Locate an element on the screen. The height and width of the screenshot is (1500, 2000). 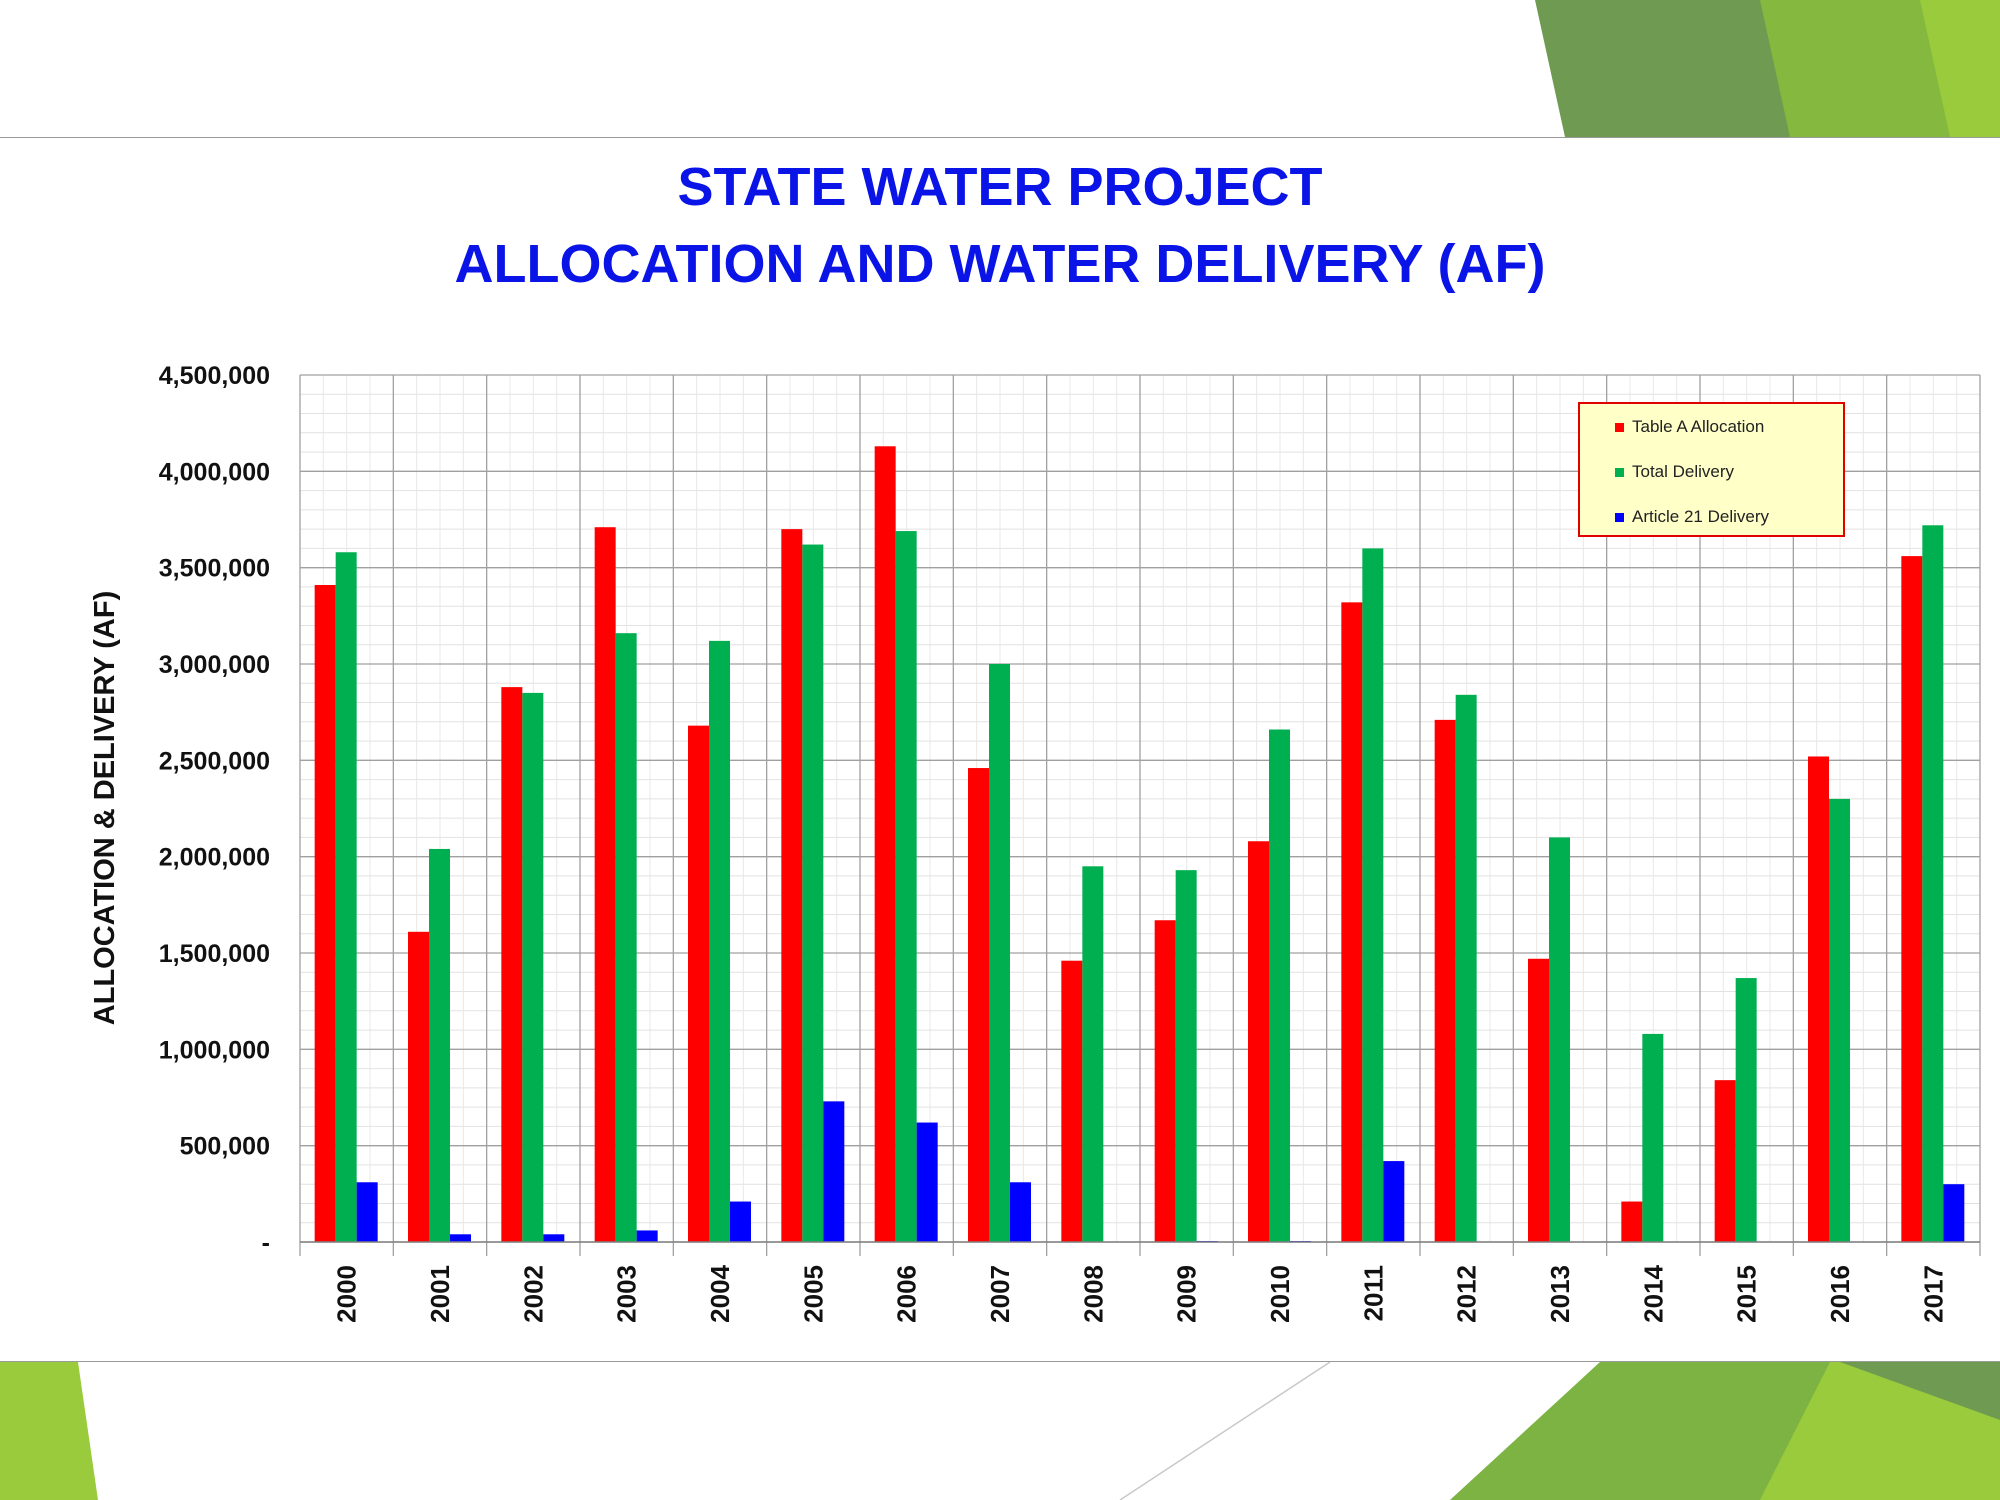
x-tick-label: 2011 is located at coordinates (1373, 1293).